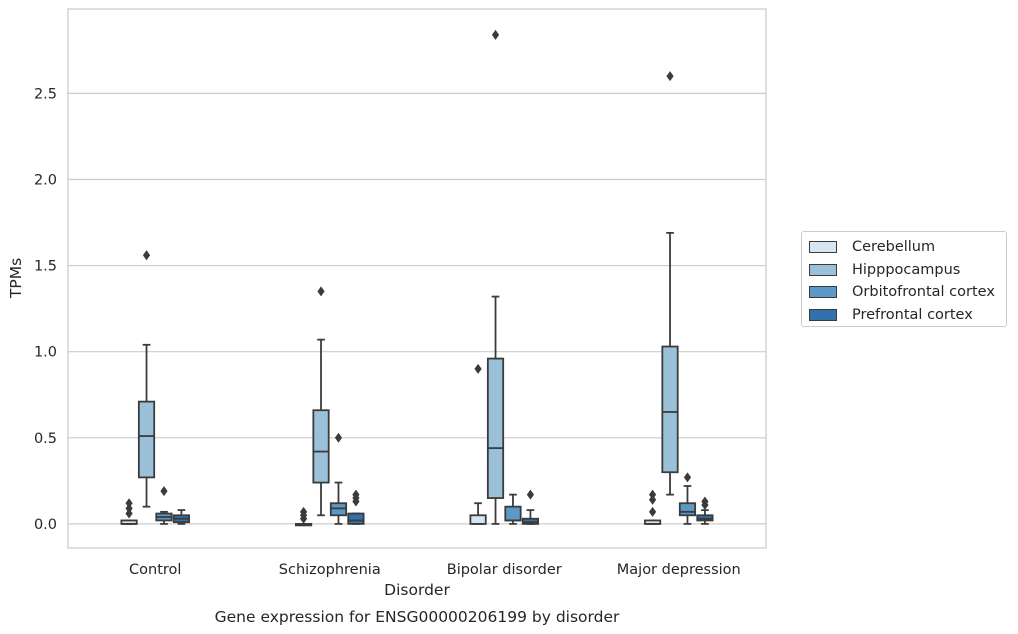 This screenshot has height=634, width=1018. I want to click on legend-label: Orbitofrontal cortex, so click(923, 292).